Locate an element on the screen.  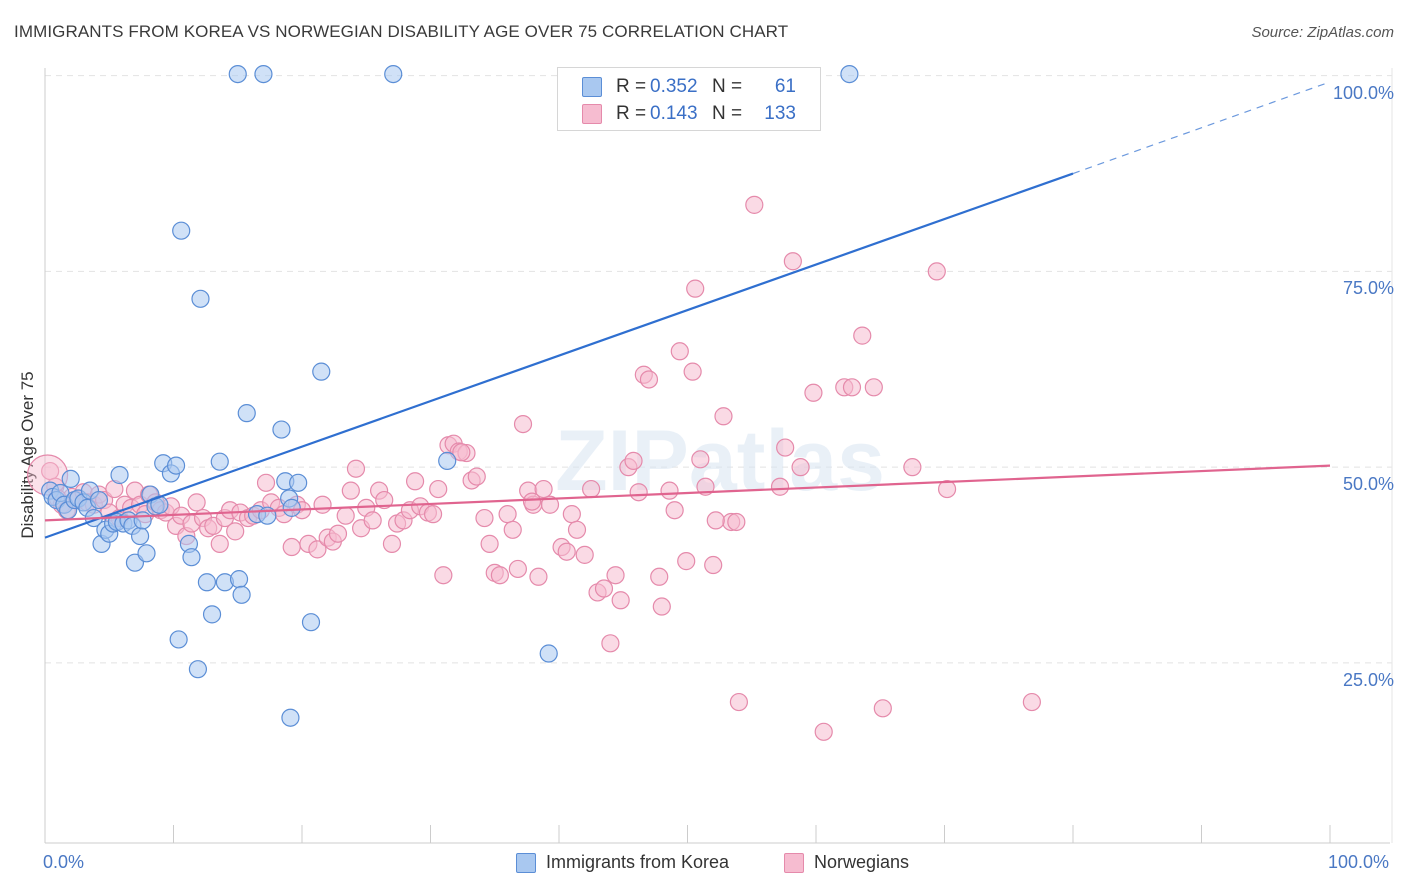
legend-r-value: 0.143 is located at coordinates (674, 113).